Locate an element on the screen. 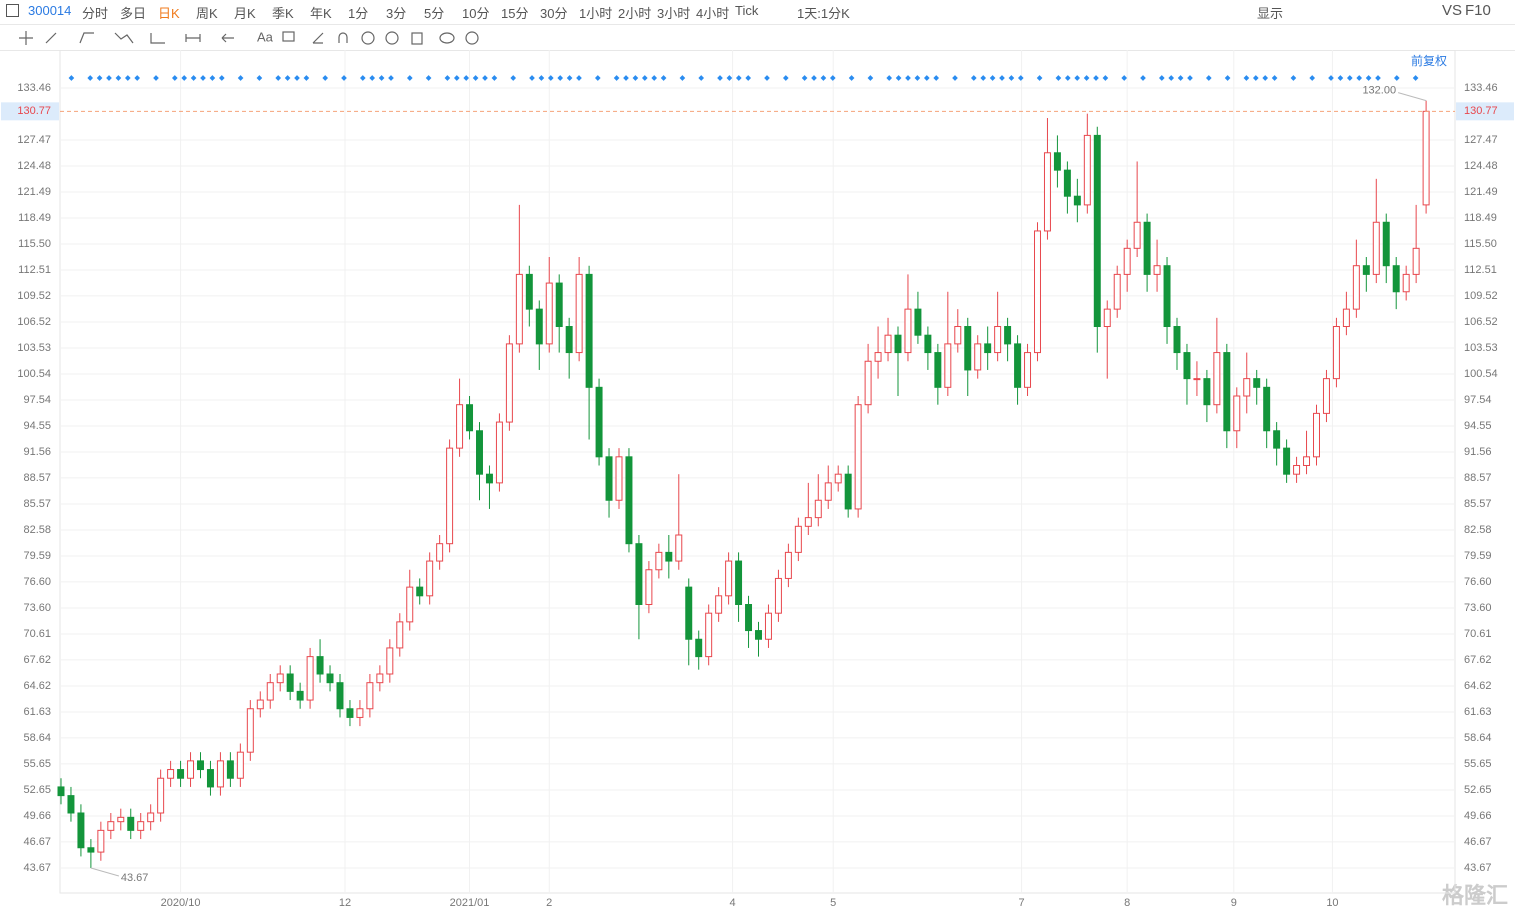 Image resolution: width=1515 pixels, height=917 pixels. y-tick-label: 85.57 is located at coordinates (37, 504).